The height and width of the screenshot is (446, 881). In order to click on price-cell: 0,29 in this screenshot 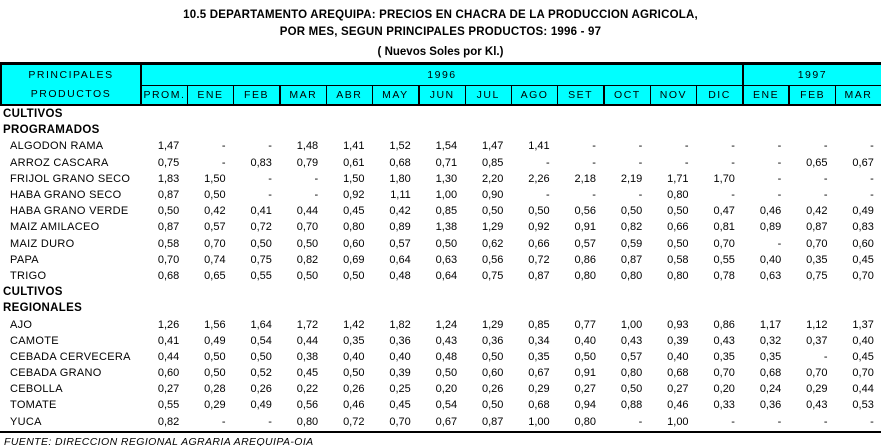, I will do `click(817, 389)`.